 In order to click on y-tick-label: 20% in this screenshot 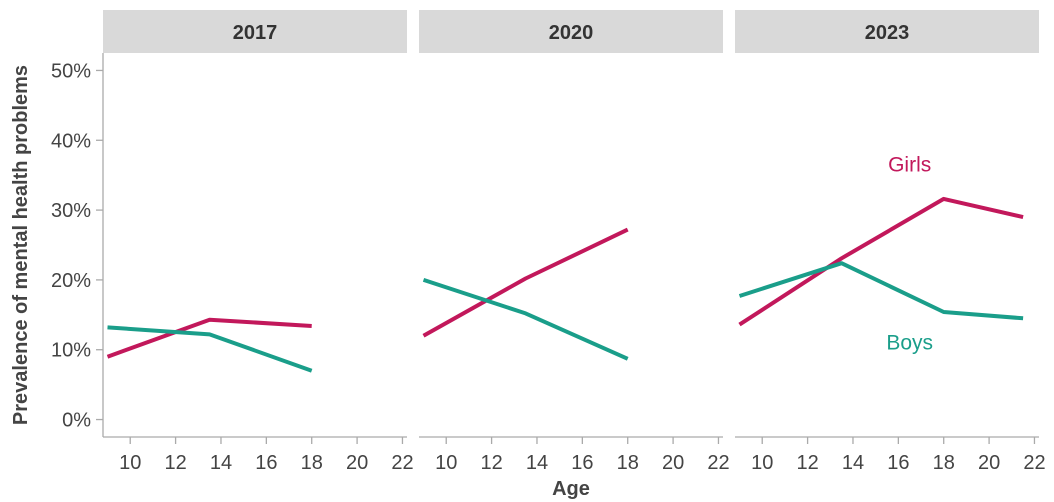, I will do `click(71, 281)`.